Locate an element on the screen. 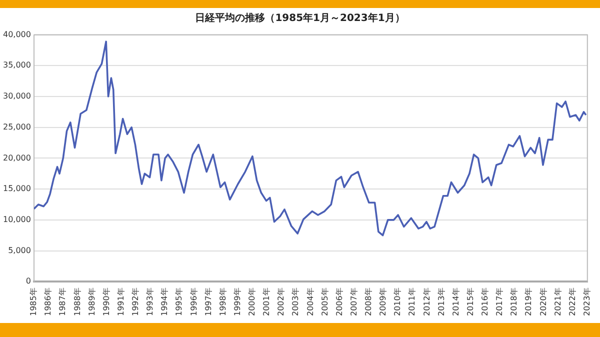 This screenshot has width=600, height=337. x-tick-label: 2001年 is located at coordinates (267, 302).